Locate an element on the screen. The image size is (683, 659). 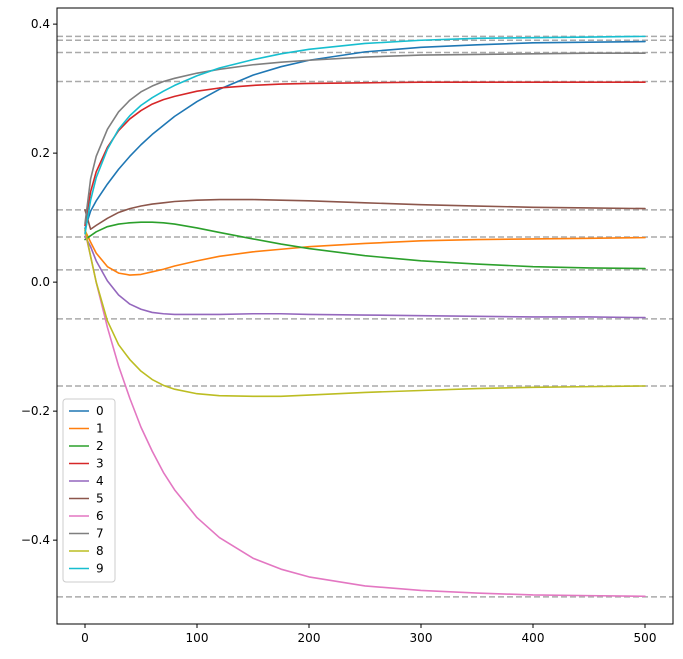
legend: 0 1 2 3 4 5 6 7 8 9 is located at coordinates (89, 490).